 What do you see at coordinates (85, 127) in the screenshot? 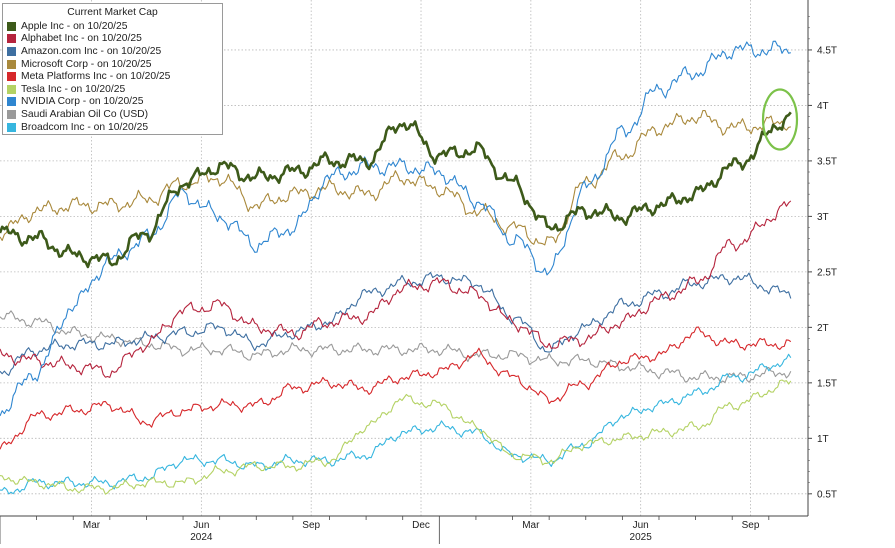
I see `legend-label: Broadcom Inc - on 10/20/25` at bounding box center [85, 127].